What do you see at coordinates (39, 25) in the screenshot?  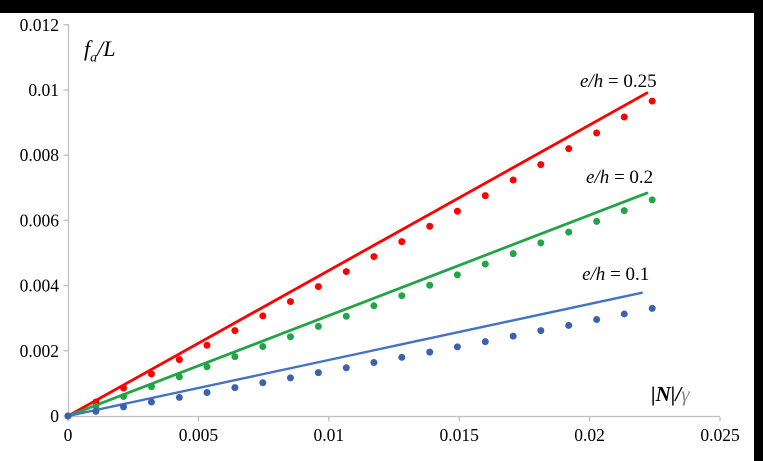 I see `y-tick-label: 0.012` at bounding box center [39, 25].